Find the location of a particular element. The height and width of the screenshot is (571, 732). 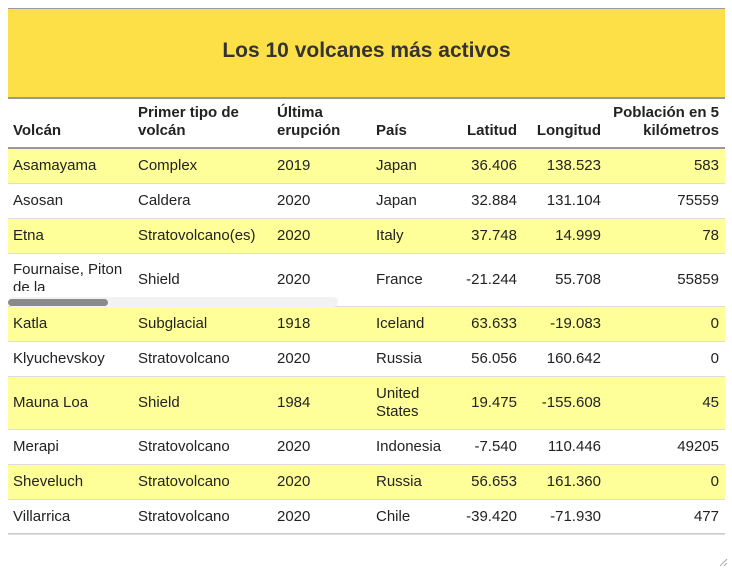

cell-poblacion: 45 is located at coordinates (666, 403).